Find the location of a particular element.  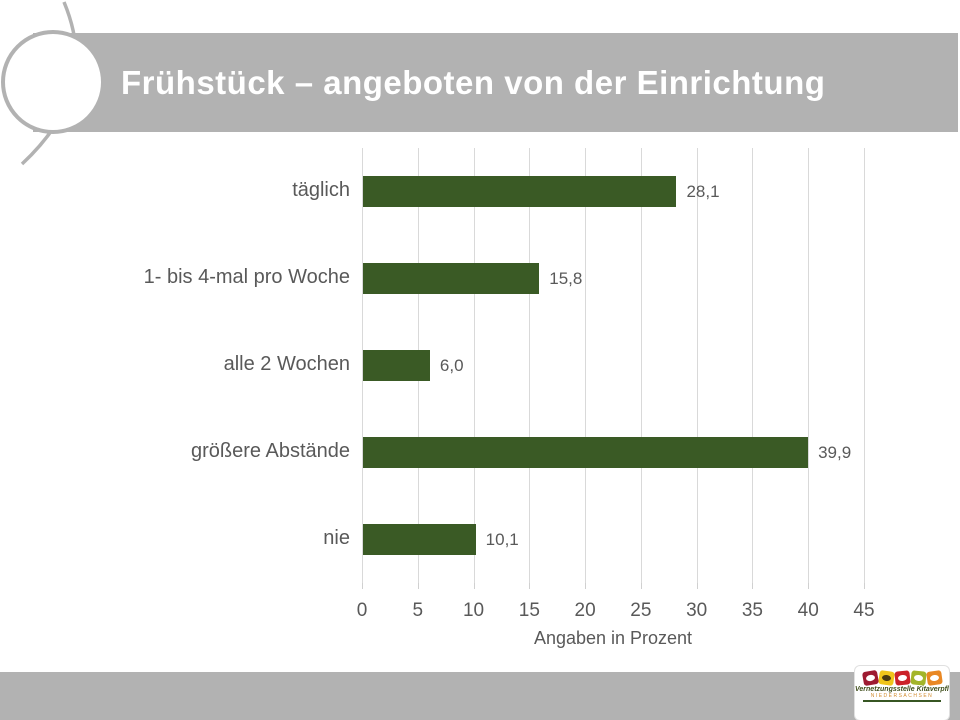

value-label: 28,1 is located at coordinates (703, 191).